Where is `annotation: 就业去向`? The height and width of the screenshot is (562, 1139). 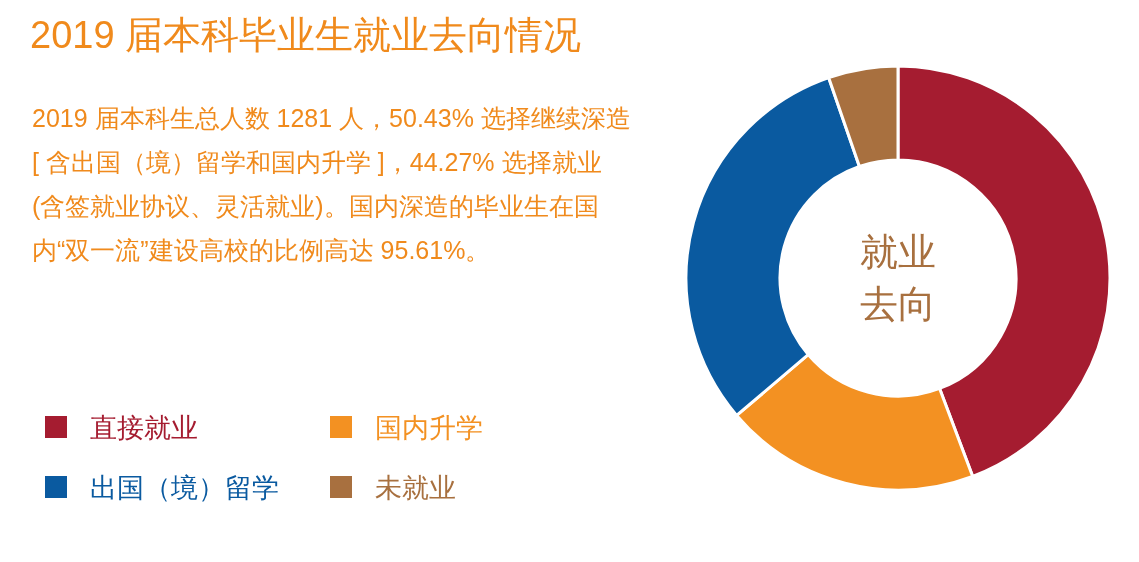
annotation: 就业去向 is located at coordinates (898, 278).